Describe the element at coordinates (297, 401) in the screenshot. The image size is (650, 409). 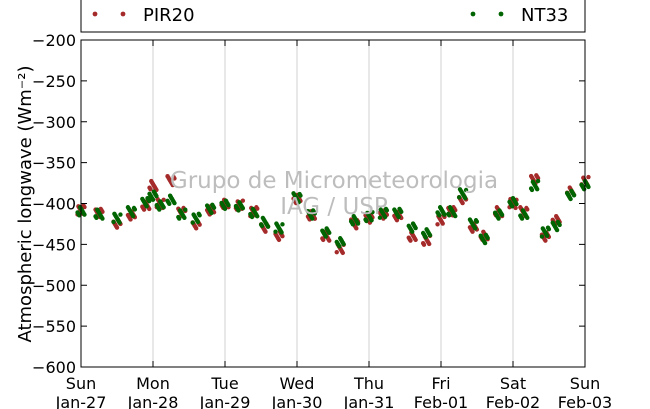
I see `x-tick-label-date: Jan-30` at that location.